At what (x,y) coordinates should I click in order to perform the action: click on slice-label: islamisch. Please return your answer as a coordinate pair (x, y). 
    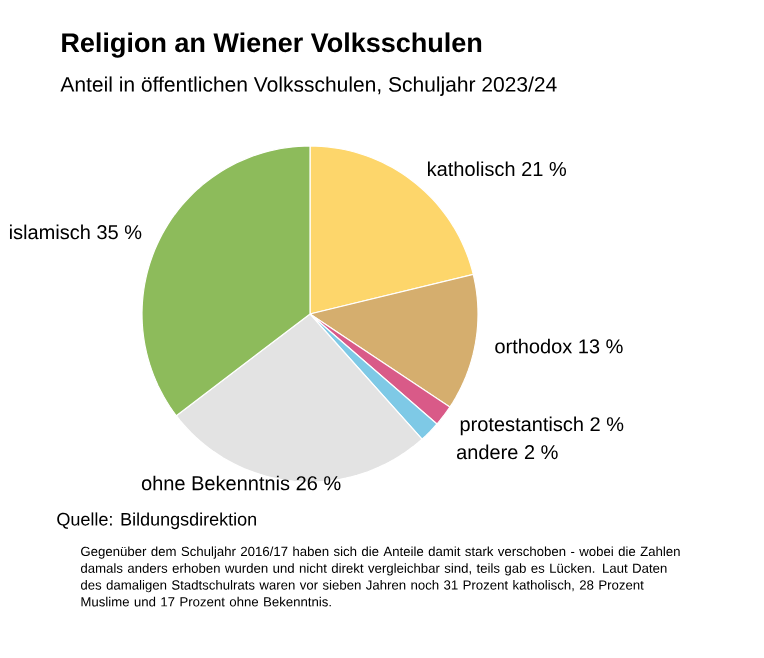
    Looking at the image, I should click on (49, 232).